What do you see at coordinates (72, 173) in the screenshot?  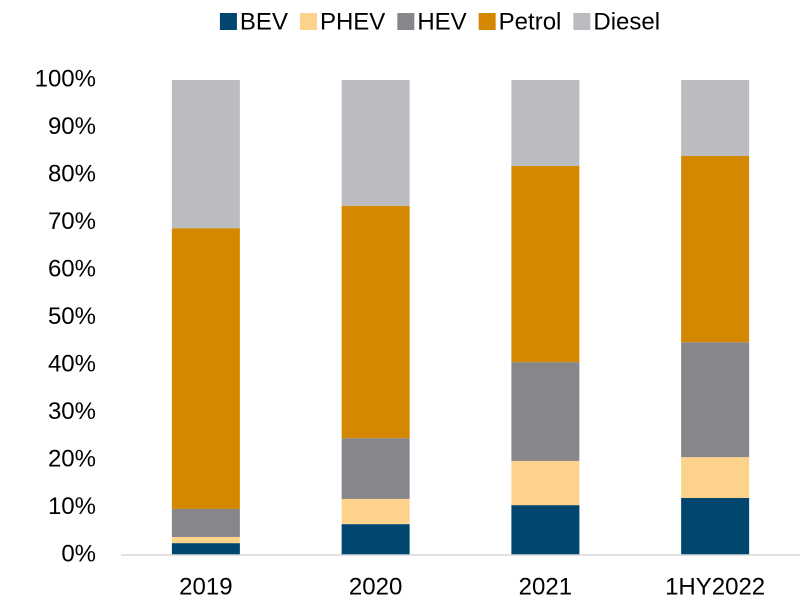 I see `y-tick-label: 80%` at bounding box center [72, 173].